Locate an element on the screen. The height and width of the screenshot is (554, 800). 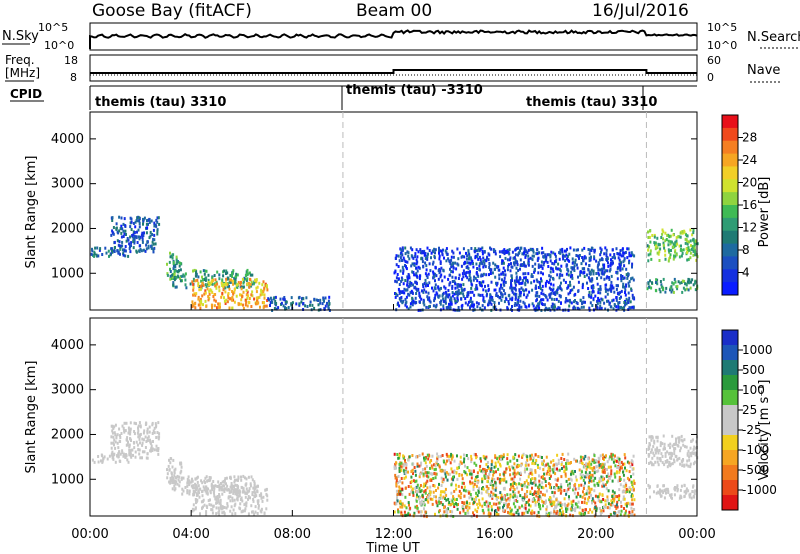
cpid-segment-1: themis (tau) 3310 is located at coordinates (160, 102).